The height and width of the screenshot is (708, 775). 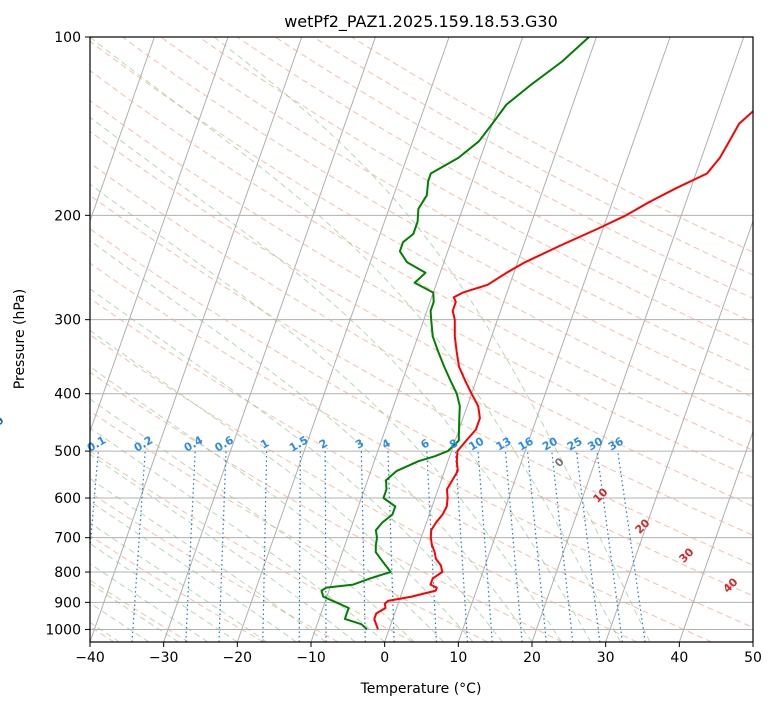 What do you see at coordinates (67, 38) in the screenshot?
I see `y-tick-label: 100` at bounding box center [67, 38].